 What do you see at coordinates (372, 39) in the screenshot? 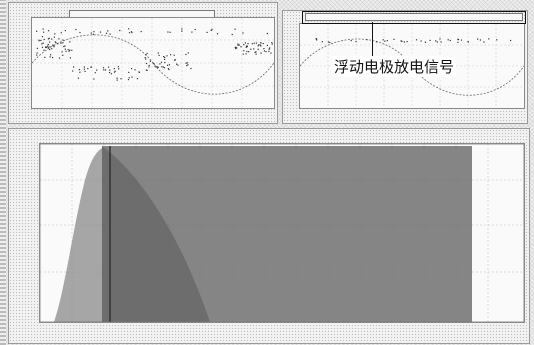
I see `annotation-leader-line` at bounding box center [372, 39].